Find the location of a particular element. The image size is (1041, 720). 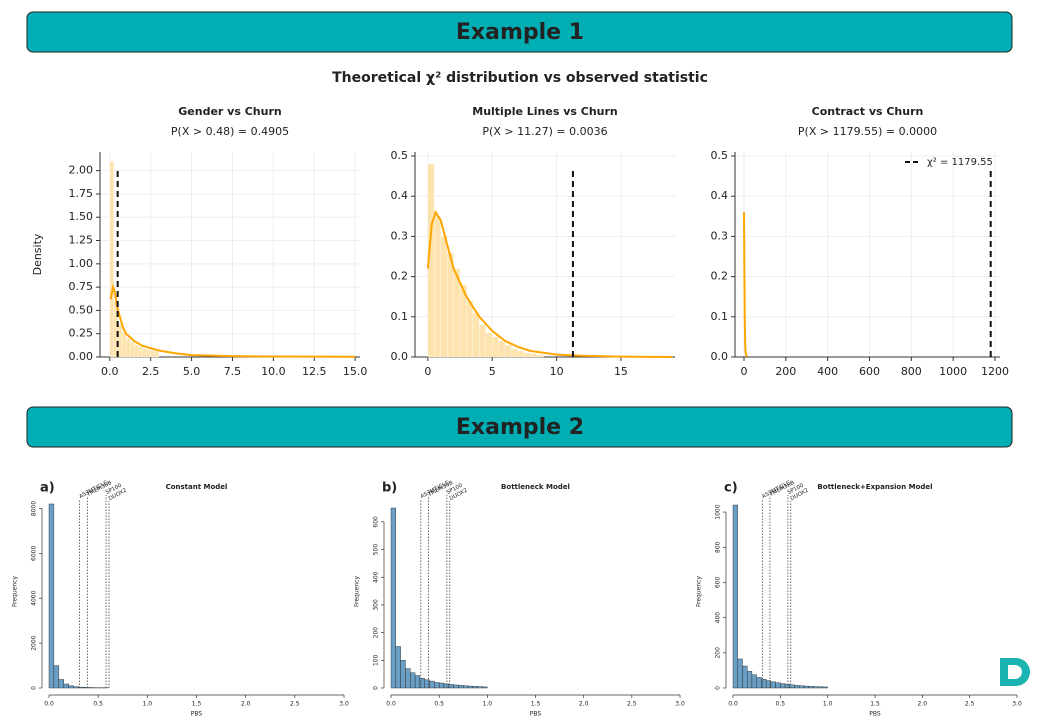

y-tick-label: 2000 is located at coordinates (34, 642).